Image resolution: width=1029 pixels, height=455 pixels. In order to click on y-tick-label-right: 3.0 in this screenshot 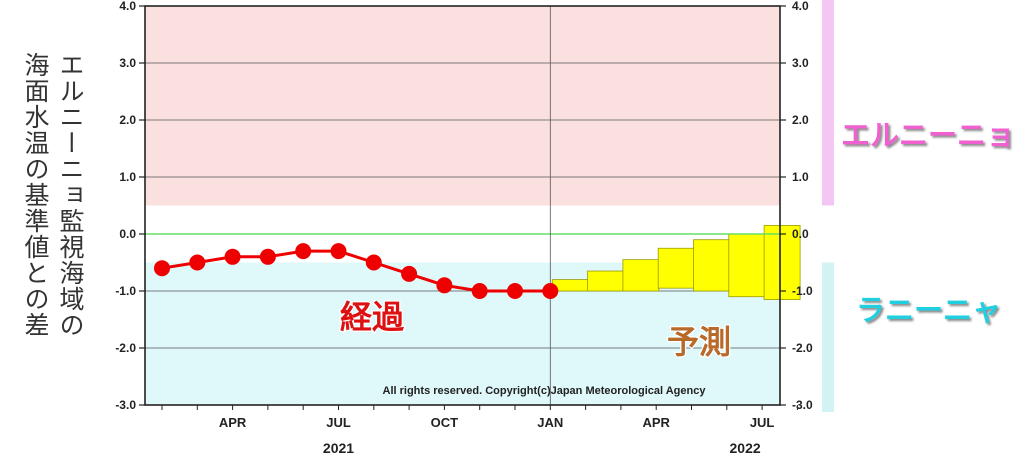, I will do `click(800, 63)`.